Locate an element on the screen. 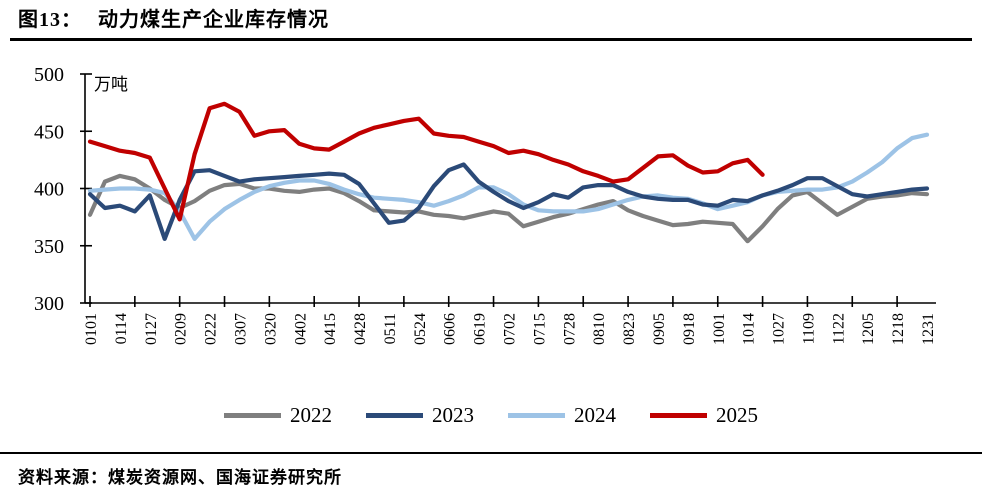  legend-swatch-2023 is located at coordinates (394, 415).